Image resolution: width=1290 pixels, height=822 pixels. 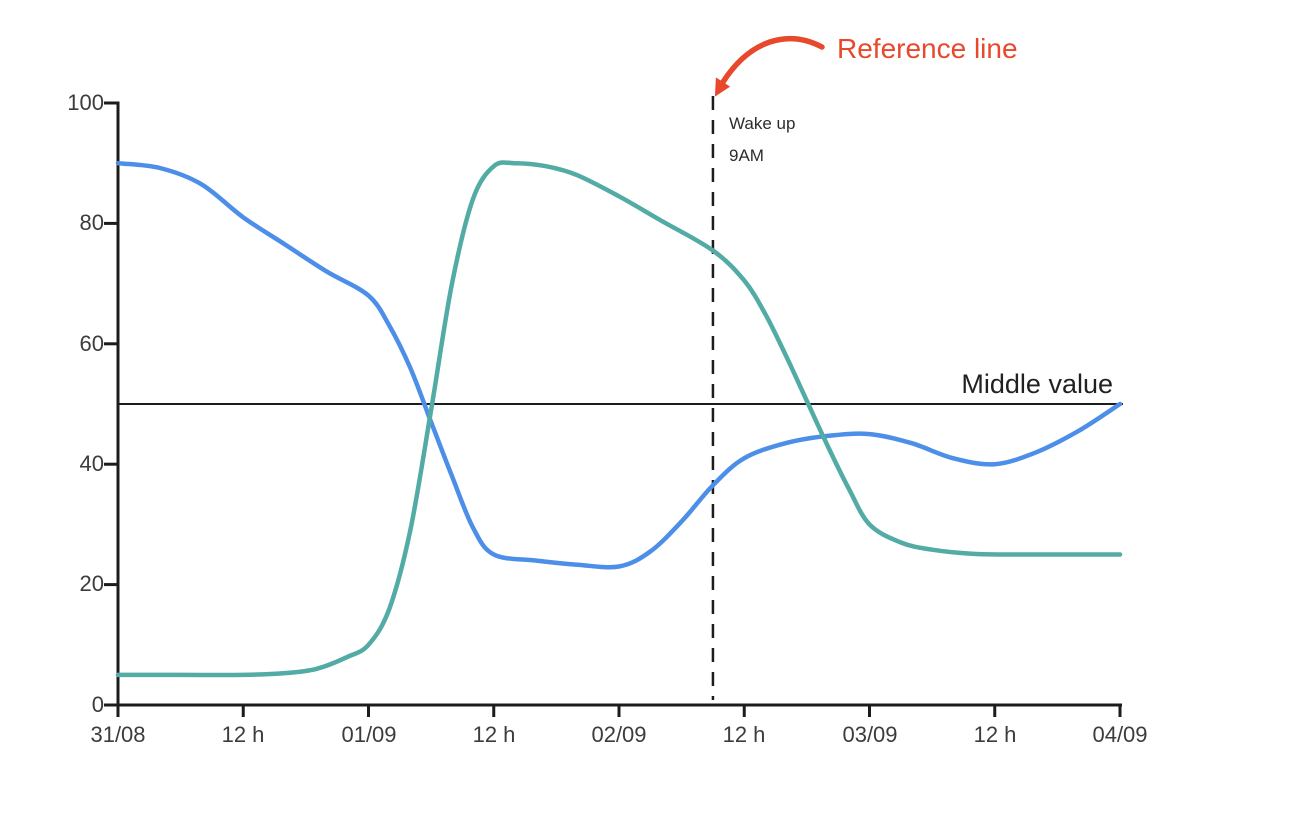 What do you see at coordinates (494, 734) in the screenshot?
I see `x-tick-label-12h-b: 12 h` at bounding box center [494, 734].